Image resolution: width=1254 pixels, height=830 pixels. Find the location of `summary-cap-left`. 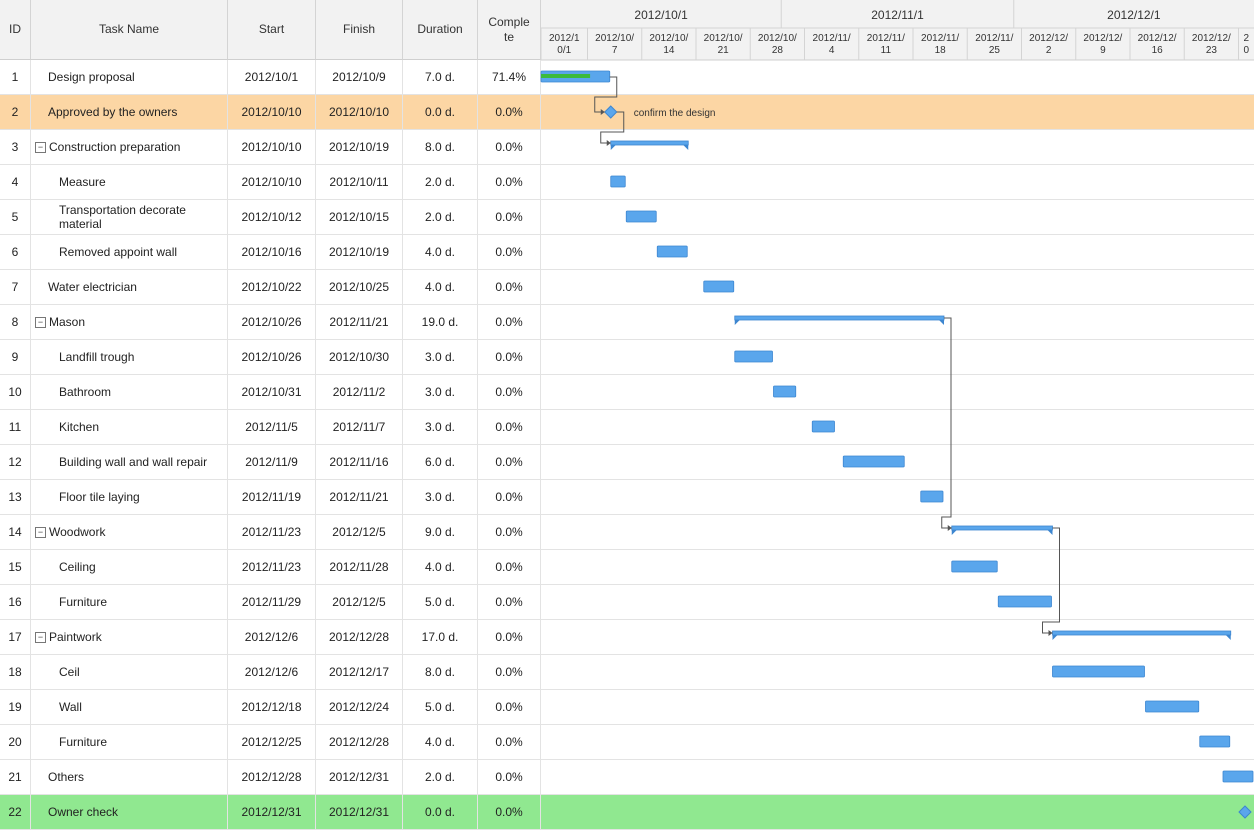

summary-cap-left is located at coordinates (954, 532).